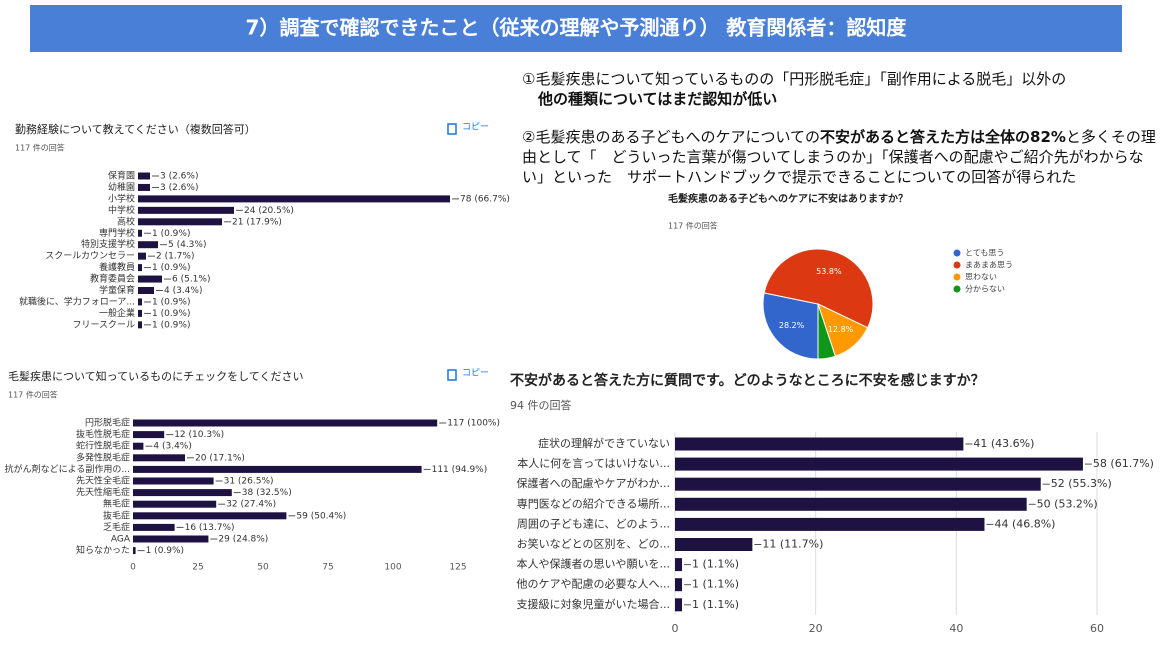 This screenshot has height=653, width=1161. I want to click on value-label: 117 (100%), so click(473, 424).